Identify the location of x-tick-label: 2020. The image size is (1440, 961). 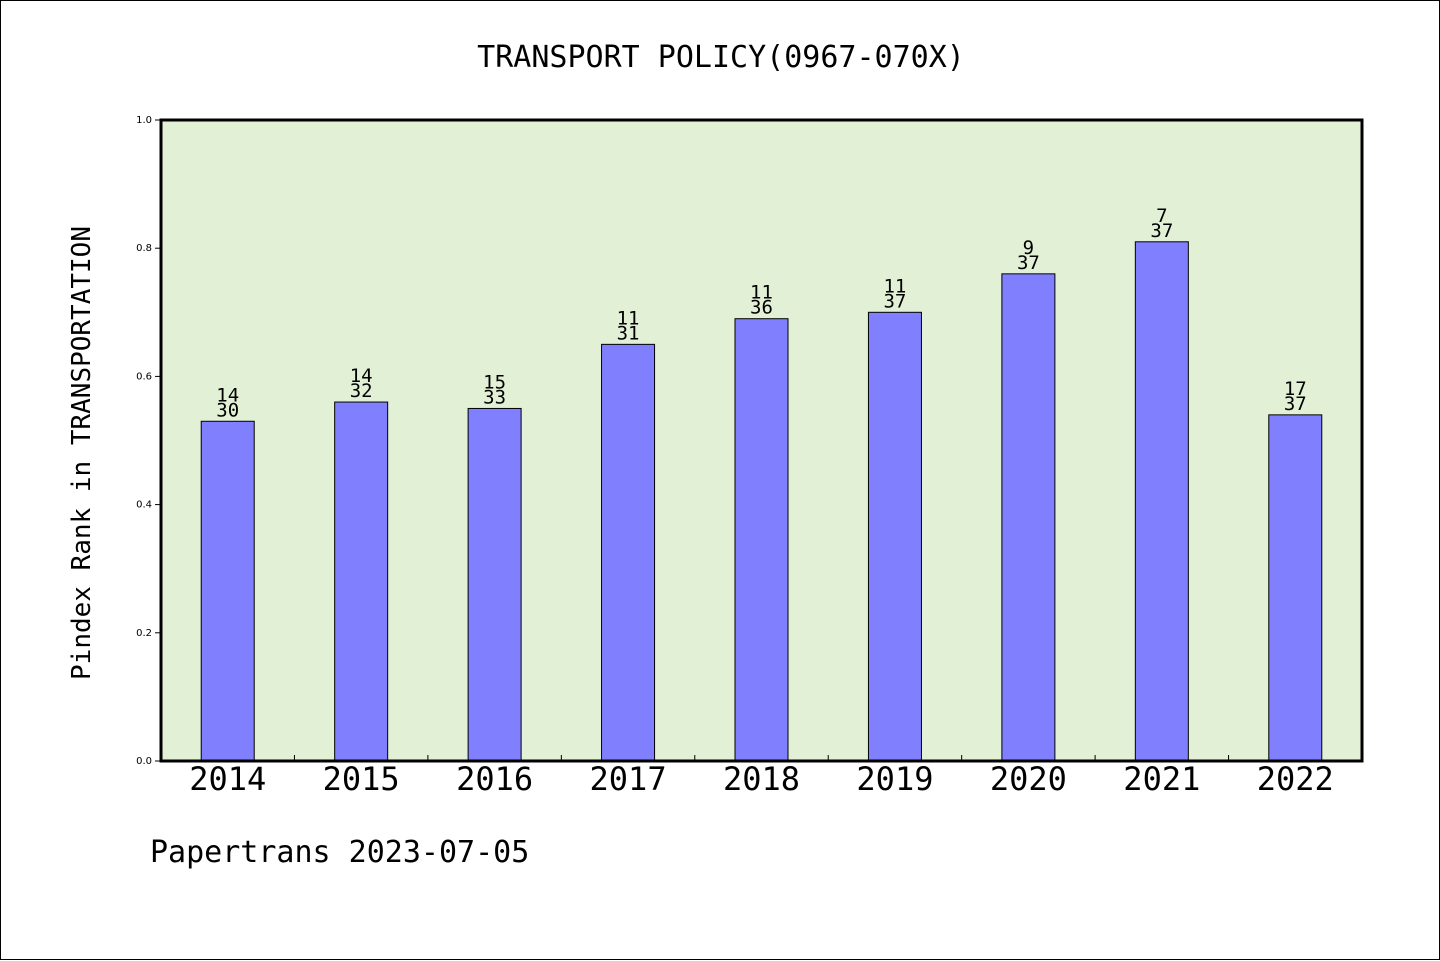
(1028, 779).